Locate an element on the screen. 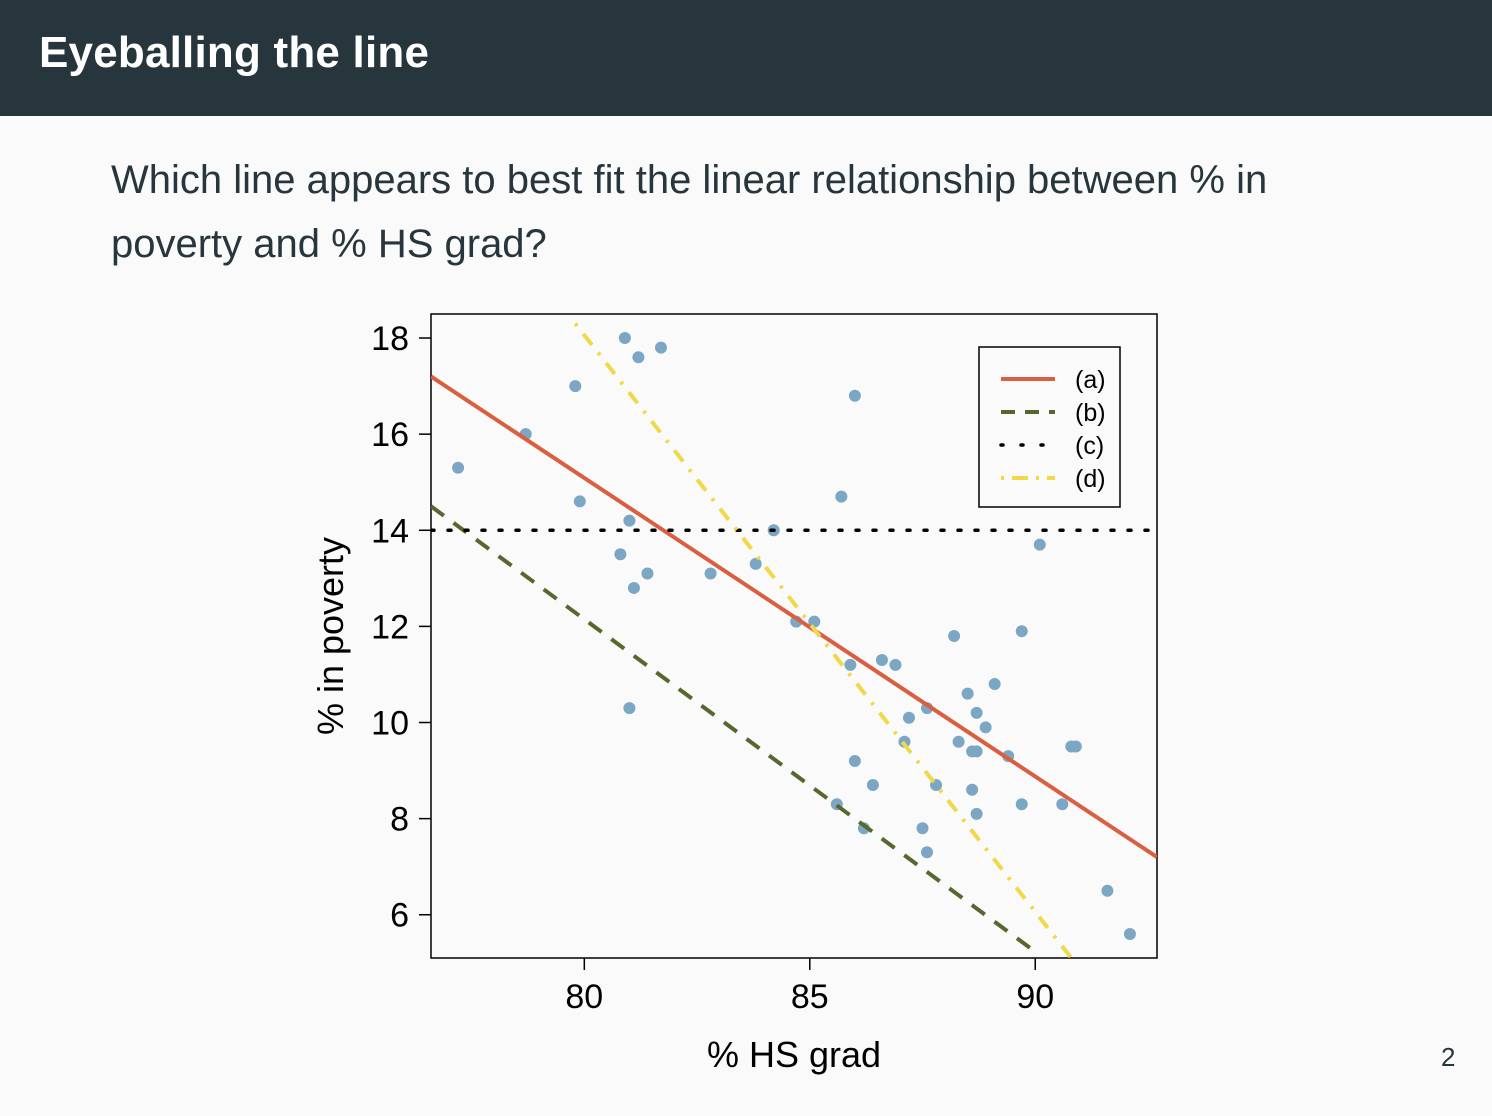 The image size is (1492, 1116). page-number: 2 is located at coordinates (1448, 1057).